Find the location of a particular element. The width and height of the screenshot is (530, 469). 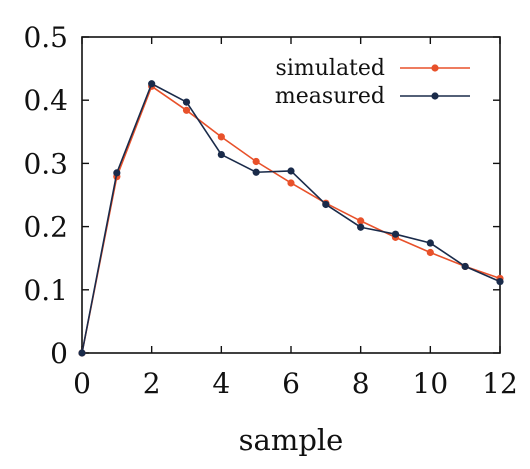

y-tick-label: 0.1 is located at coordinates (45, 290).